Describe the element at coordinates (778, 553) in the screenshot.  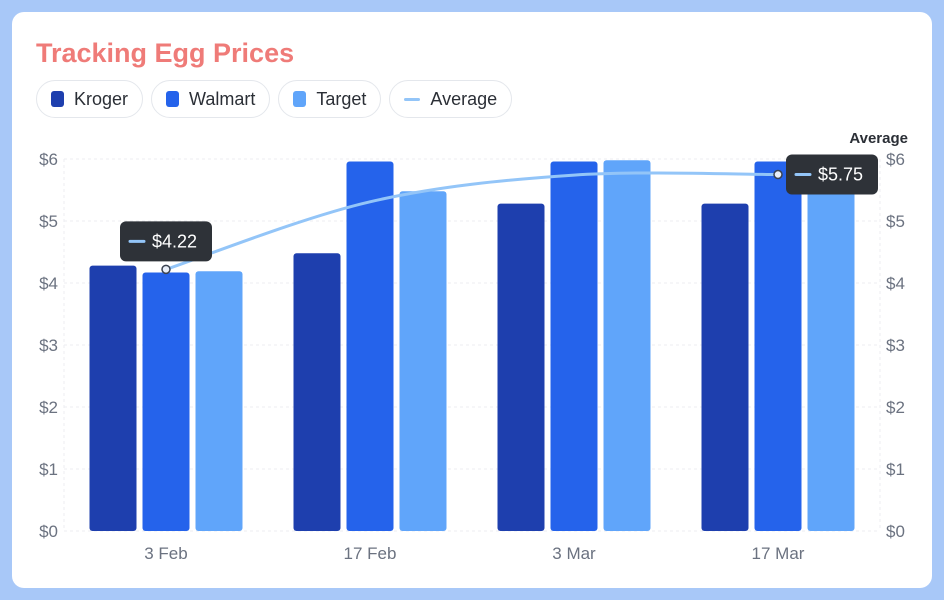
I see `x-tick-label: 17 Mar` at that location.